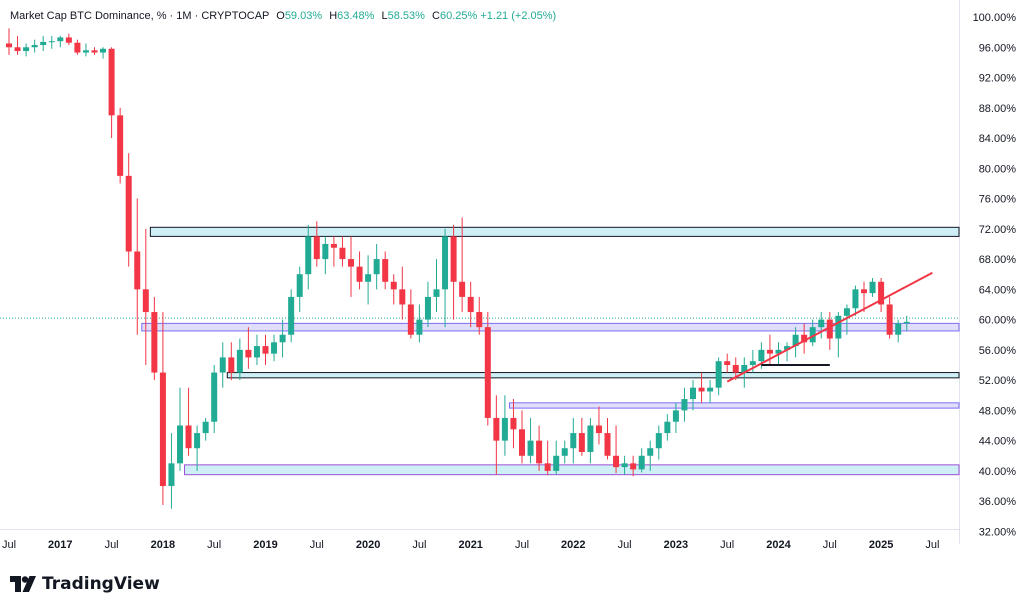 The image size is (1024, 612). Describe the element at coordinates (23, 584) in the screenshot. I see `tradingview-logo-icon` at that location.